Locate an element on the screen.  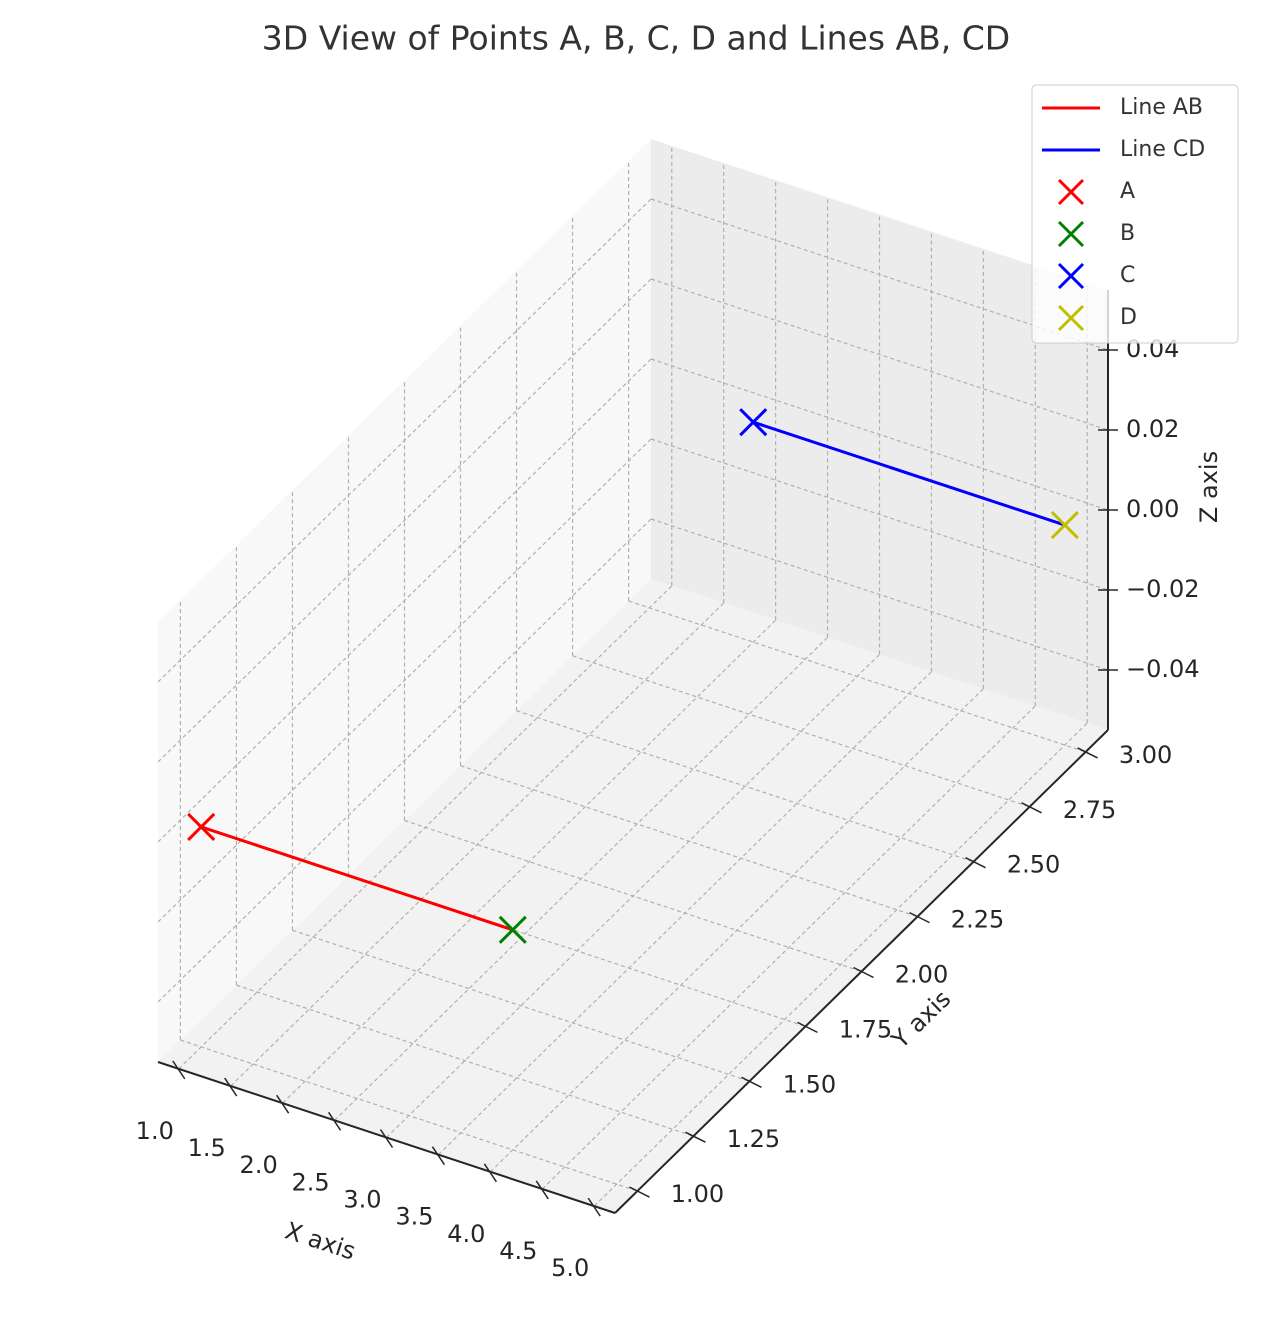
y-tick-label: 2.50 is located at coordinates (1033, 865).